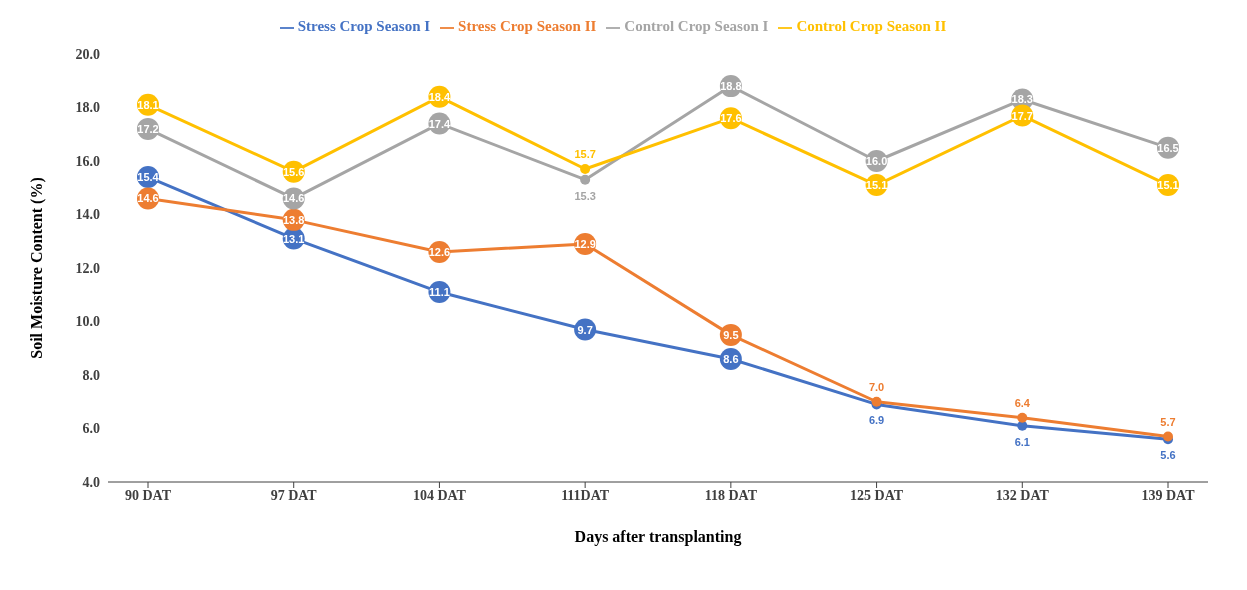 The width and height of the screenshot is (1247, 590). I want to click on data-label: 15.7, so click(585, 154).